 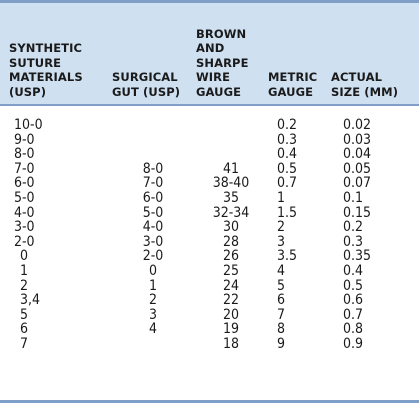 What do you see at coordinates (145, 77) in the screenshot?
I see `header-line: SURGICAL` at bounding box center [145, 77].